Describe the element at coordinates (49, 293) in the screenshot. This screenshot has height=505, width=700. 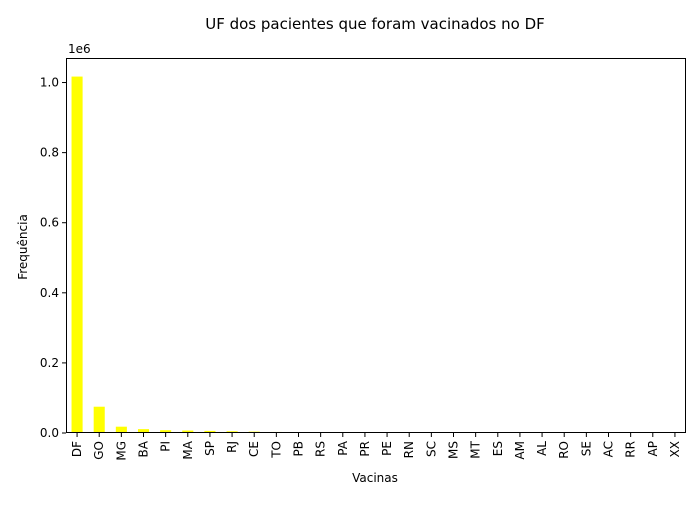
I see `y-tick-label: 0.4` at that location.